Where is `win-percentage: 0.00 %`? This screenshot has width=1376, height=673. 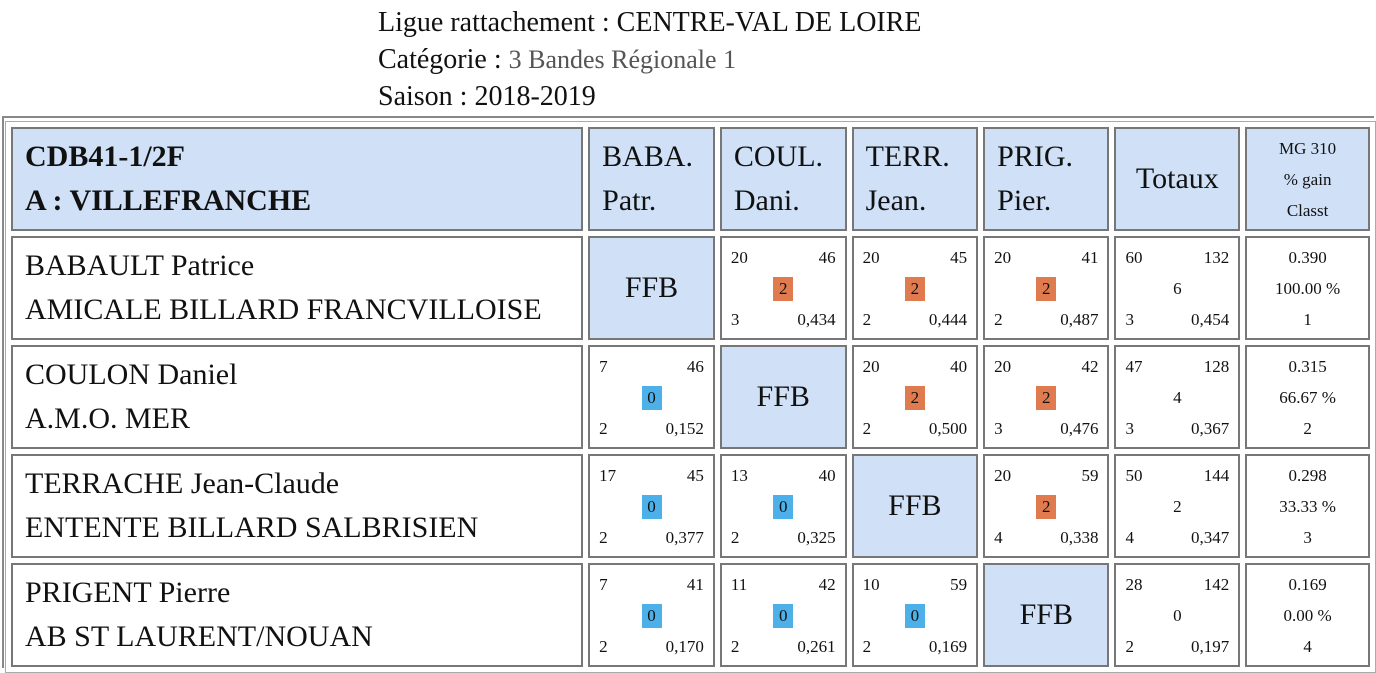
win-percentage: 0.00 % is located at coordinates (1307, 615).